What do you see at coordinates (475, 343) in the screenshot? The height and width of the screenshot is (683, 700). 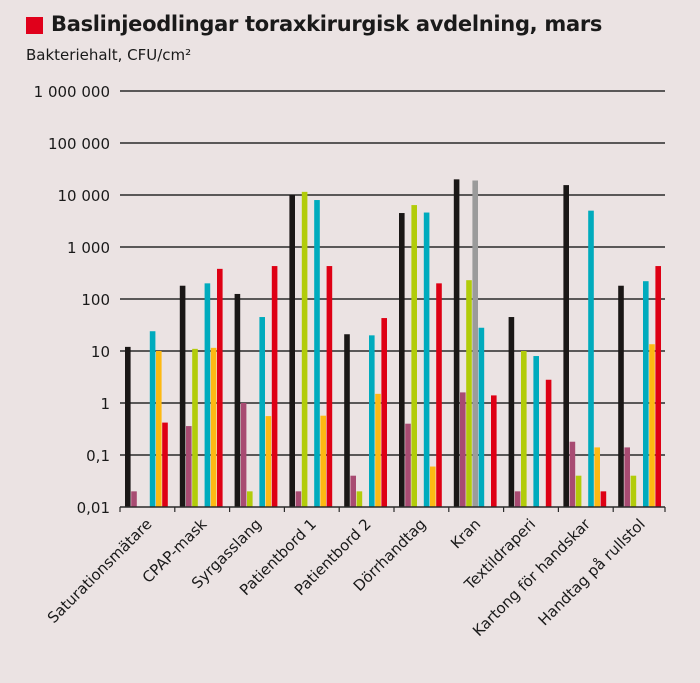 I see `bar-grey` at bounding box center [475, 343].